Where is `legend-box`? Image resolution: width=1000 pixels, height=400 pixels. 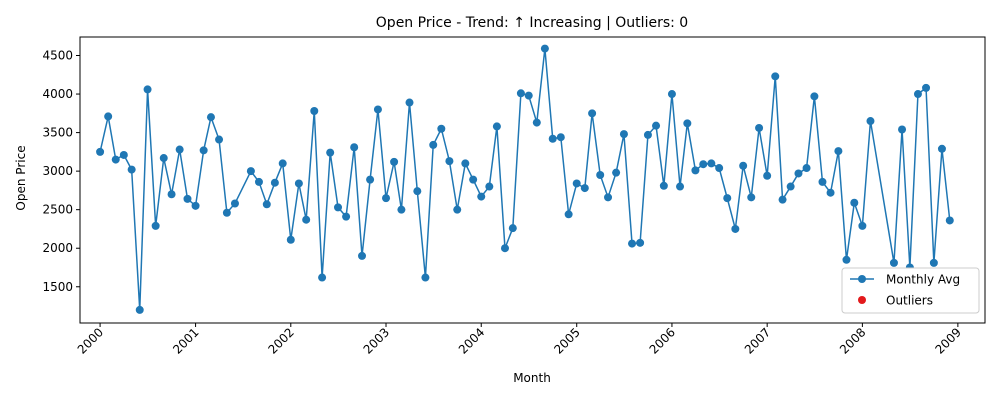
legend-box is located at coordinates (910, 290).